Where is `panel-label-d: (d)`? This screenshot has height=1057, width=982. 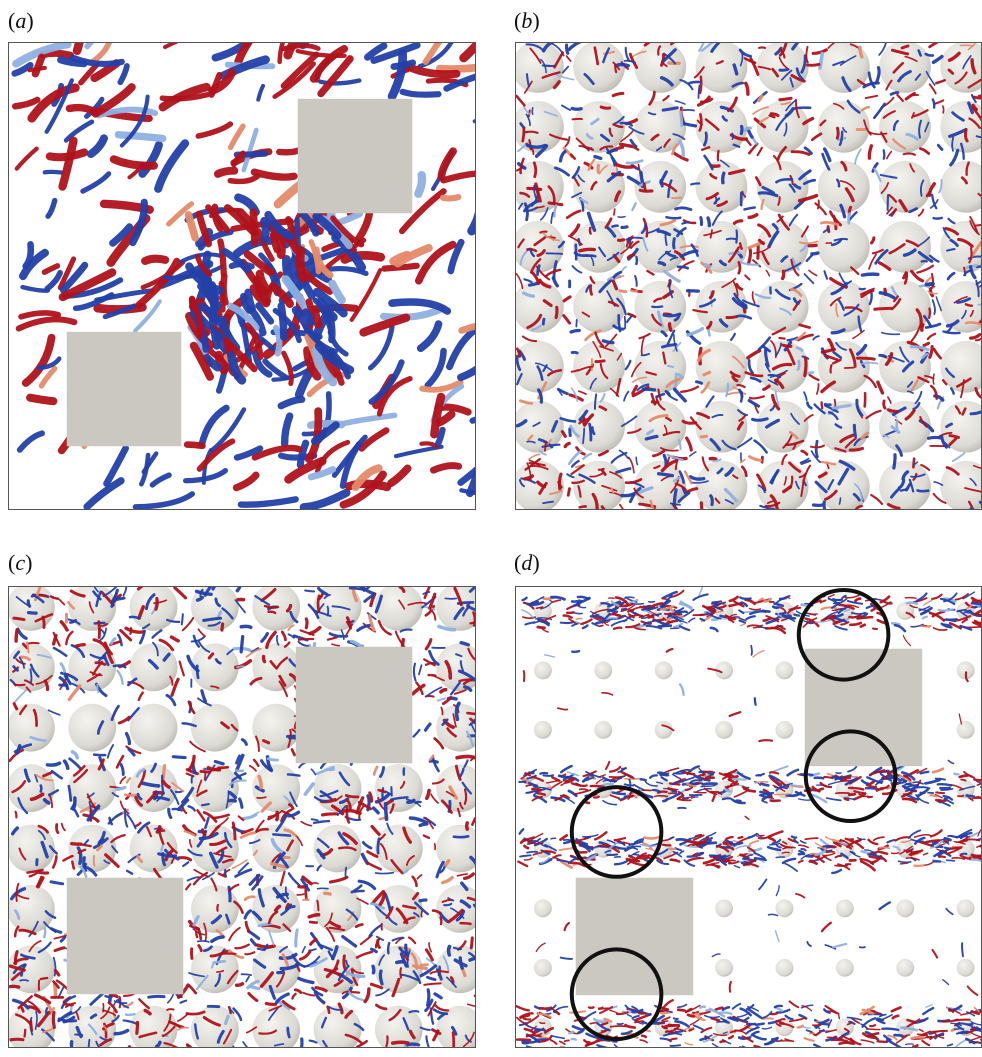 panel-label-d: (d) is located at coordinates (527, 562).